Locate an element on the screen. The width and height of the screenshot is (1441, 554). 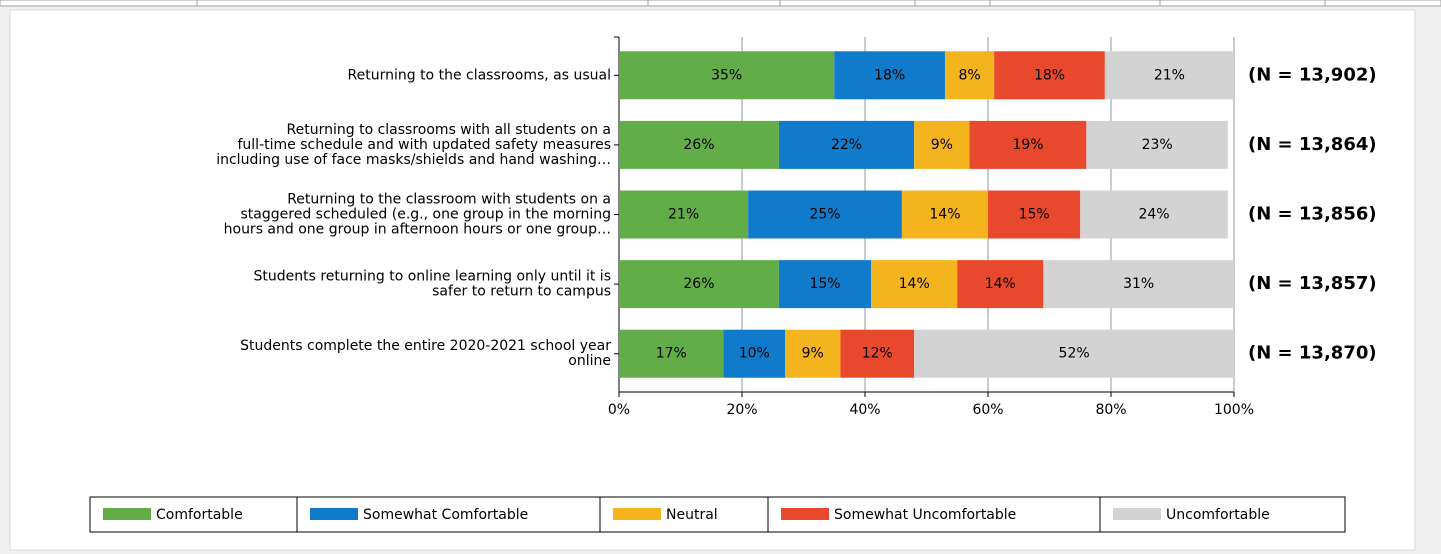
header-strip is located at coordinates (720, 3).